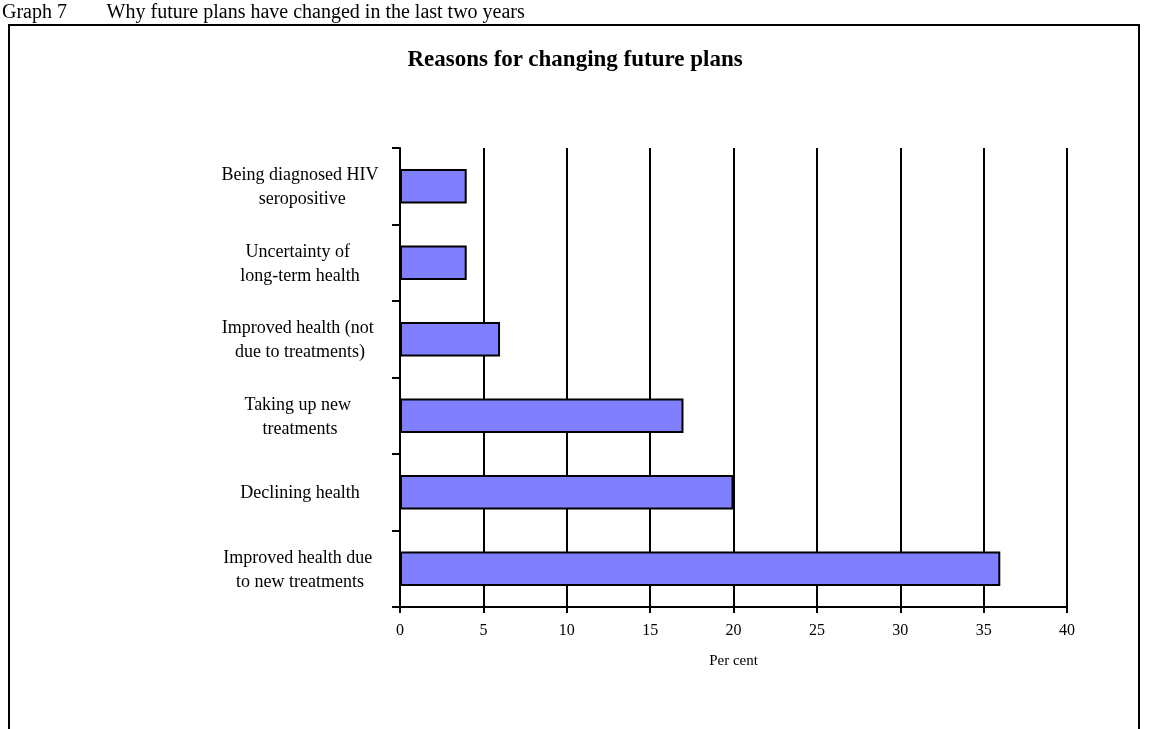 The image size is (1150, 729). What do you see at coordinates (566, 629) in the screenshot?
I see `x-tick-label: 10` at bounding box center [566, 629].